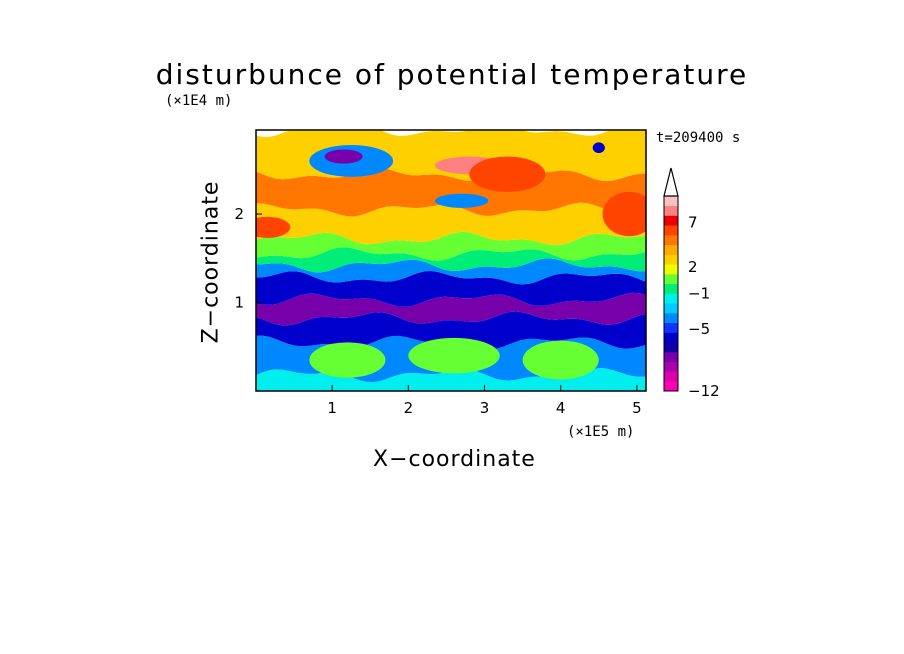  Describe the element at coordinates (239, 214) in the screenshot. I see `y-tick-label: 2` at that location.